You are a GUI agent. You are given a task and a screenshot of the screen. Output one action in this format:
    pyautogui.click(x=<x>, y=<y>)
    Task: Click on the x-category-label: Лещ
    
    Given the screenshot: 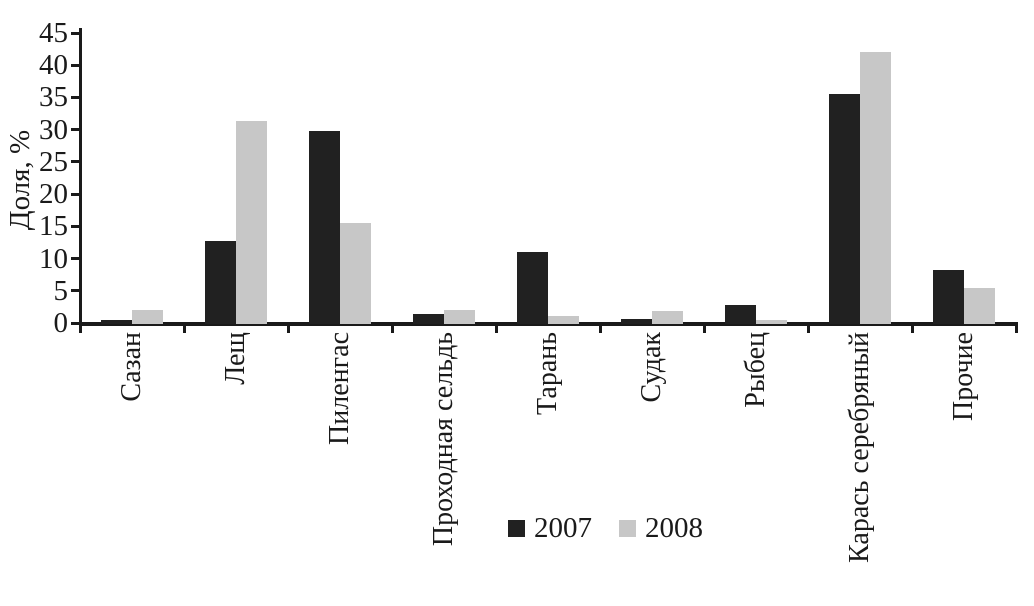 What is the action you would take?
    pyautogui.click(x=235, y=358)
    